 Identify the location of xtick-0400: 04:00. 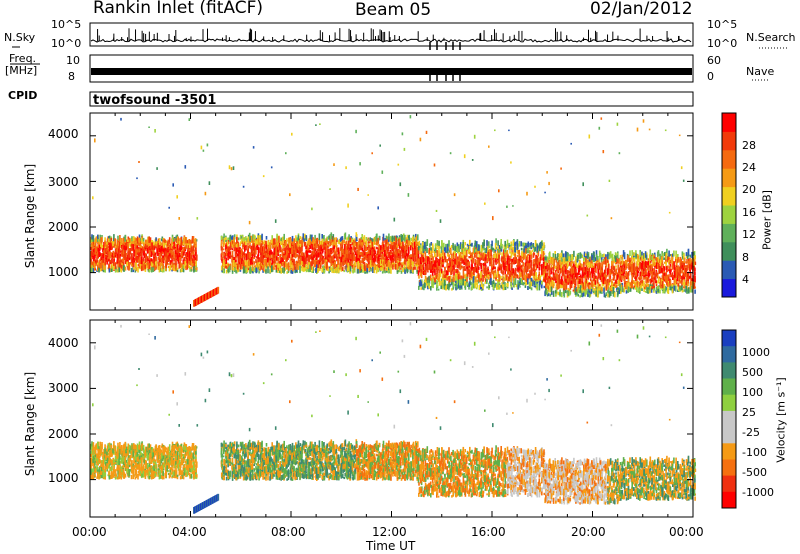
(189, 532).